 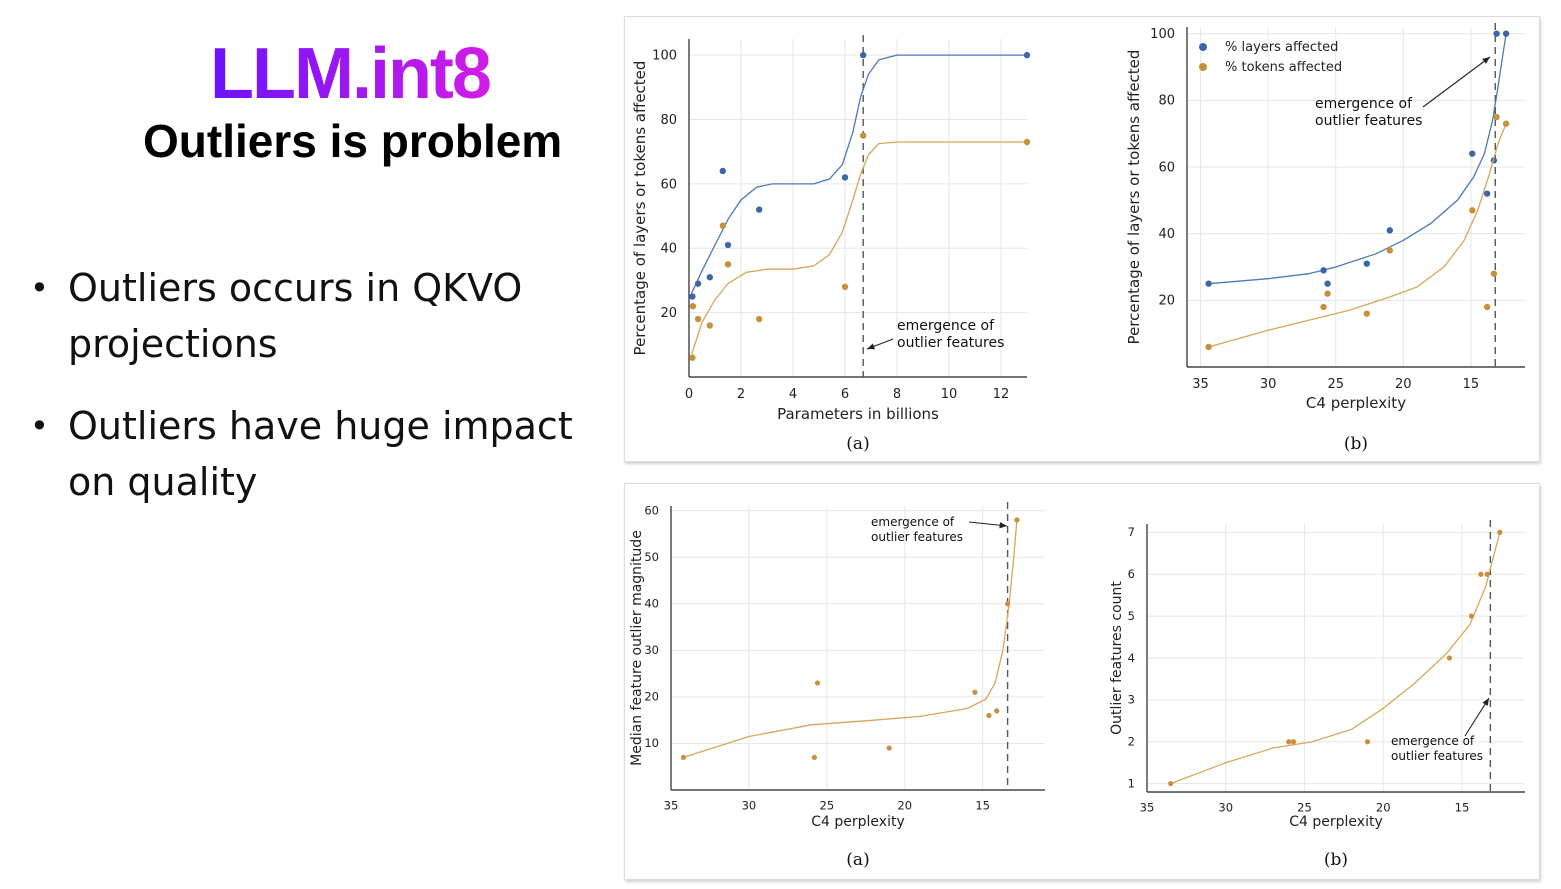 I want to click on y-tick-label: 40, so click(x=668, y=249).